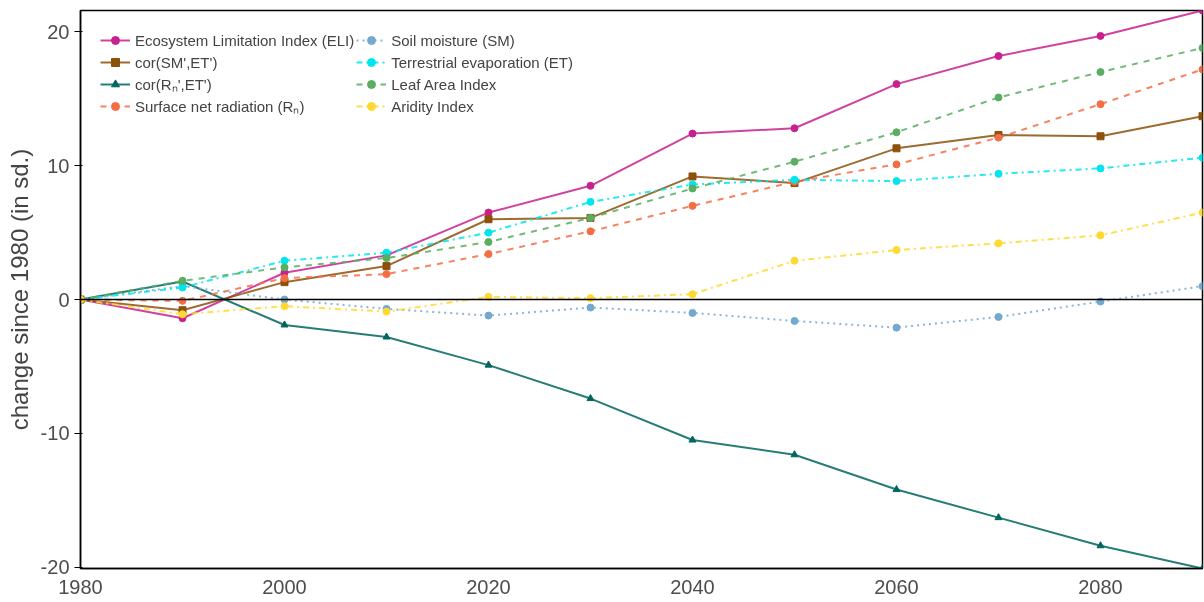  What do you see at coordinates (692, 586) in the screenshot?
I see `x-tick-label: 2040` at bounding box center [692, 586].